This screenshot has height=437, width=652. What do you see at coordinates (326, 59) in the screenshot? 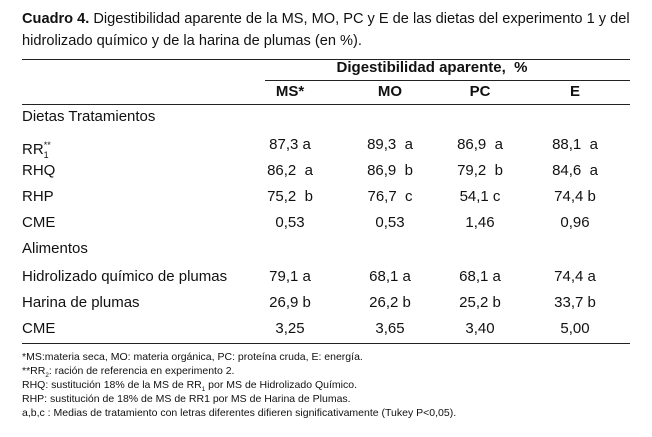
I see `top-rule` at bounding box center [326, 59].